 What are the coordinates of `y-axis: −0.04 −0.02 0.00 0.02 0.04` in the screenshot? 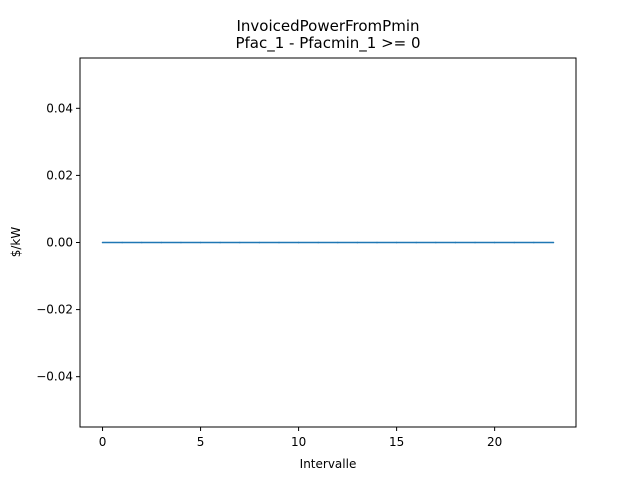 It's located at (58, 242).